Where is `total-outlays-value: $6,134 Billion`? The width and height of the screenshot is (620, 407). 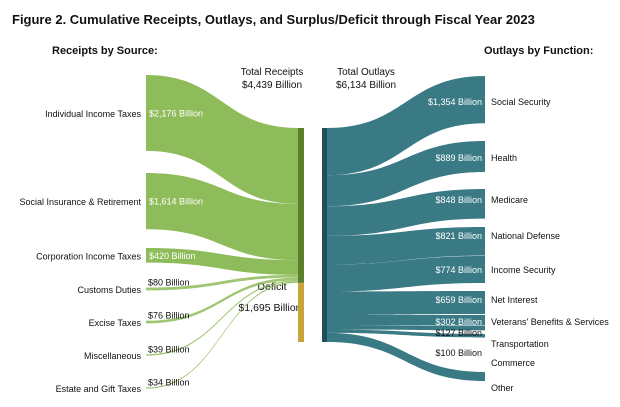
total-outlays-value: $6,134 Billion is located at coordinates (366, 85).